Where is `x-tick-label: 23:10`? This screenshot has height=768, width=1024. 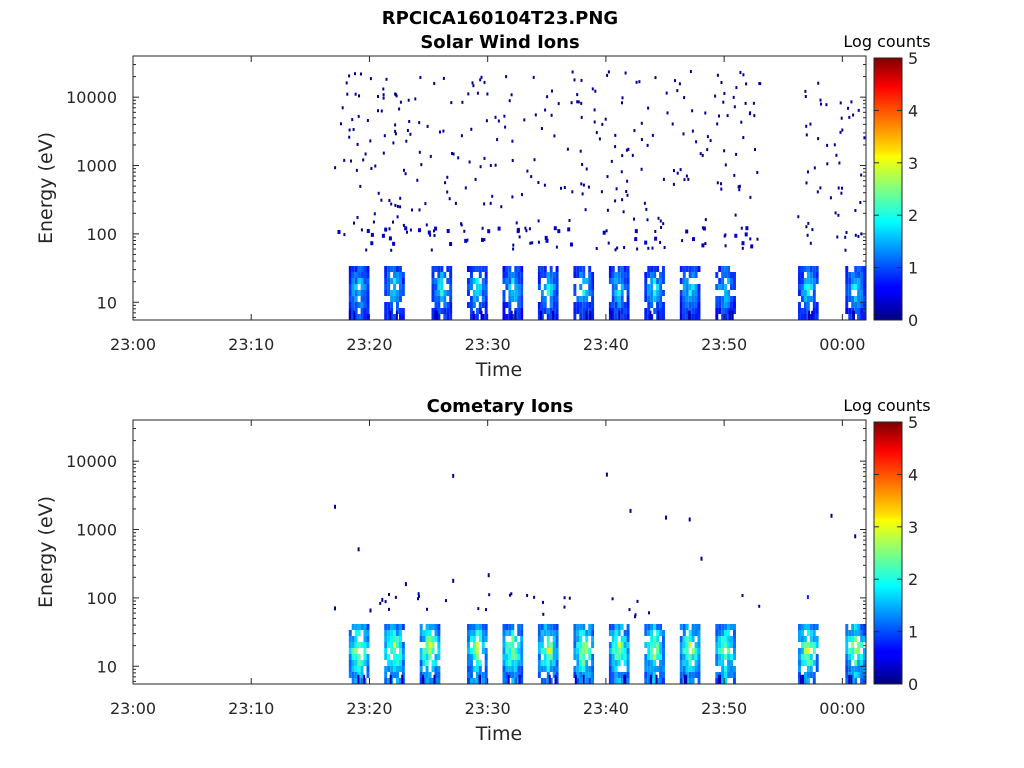
x-tick-label: 23:10 is located at coordinates (251, 344).